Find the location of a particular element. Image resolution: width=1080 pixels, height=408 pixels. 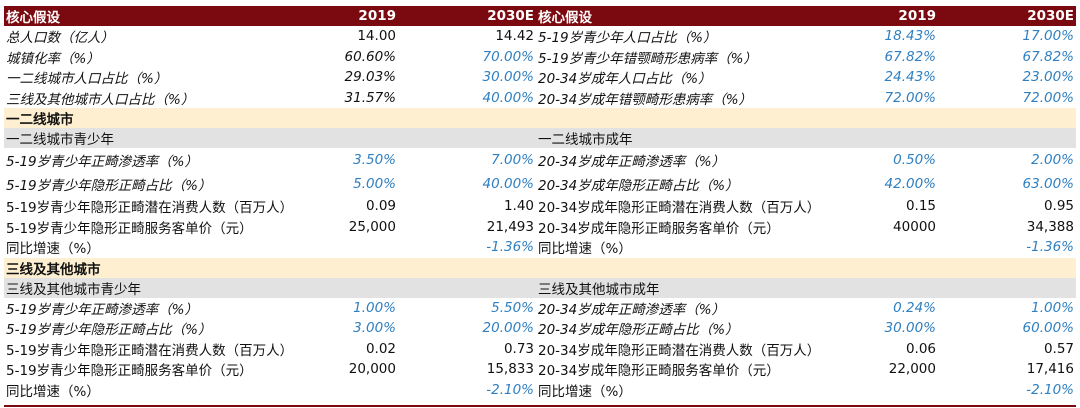

row-label: 三线及其他城市人口占比（%） is located at coordinates (100, 99).